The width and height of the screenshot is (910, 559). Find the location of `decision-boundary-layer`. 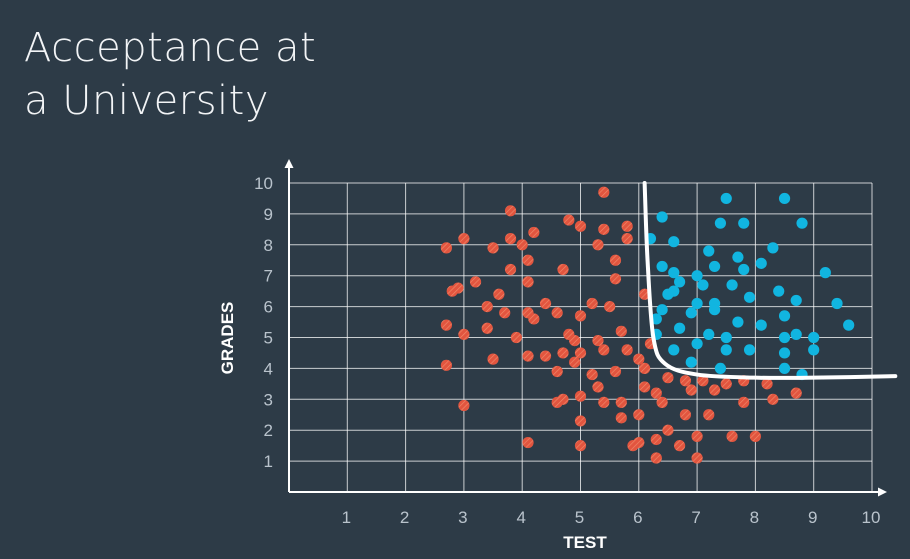

decision-boundary-layer is located at coordinates (770, 280).